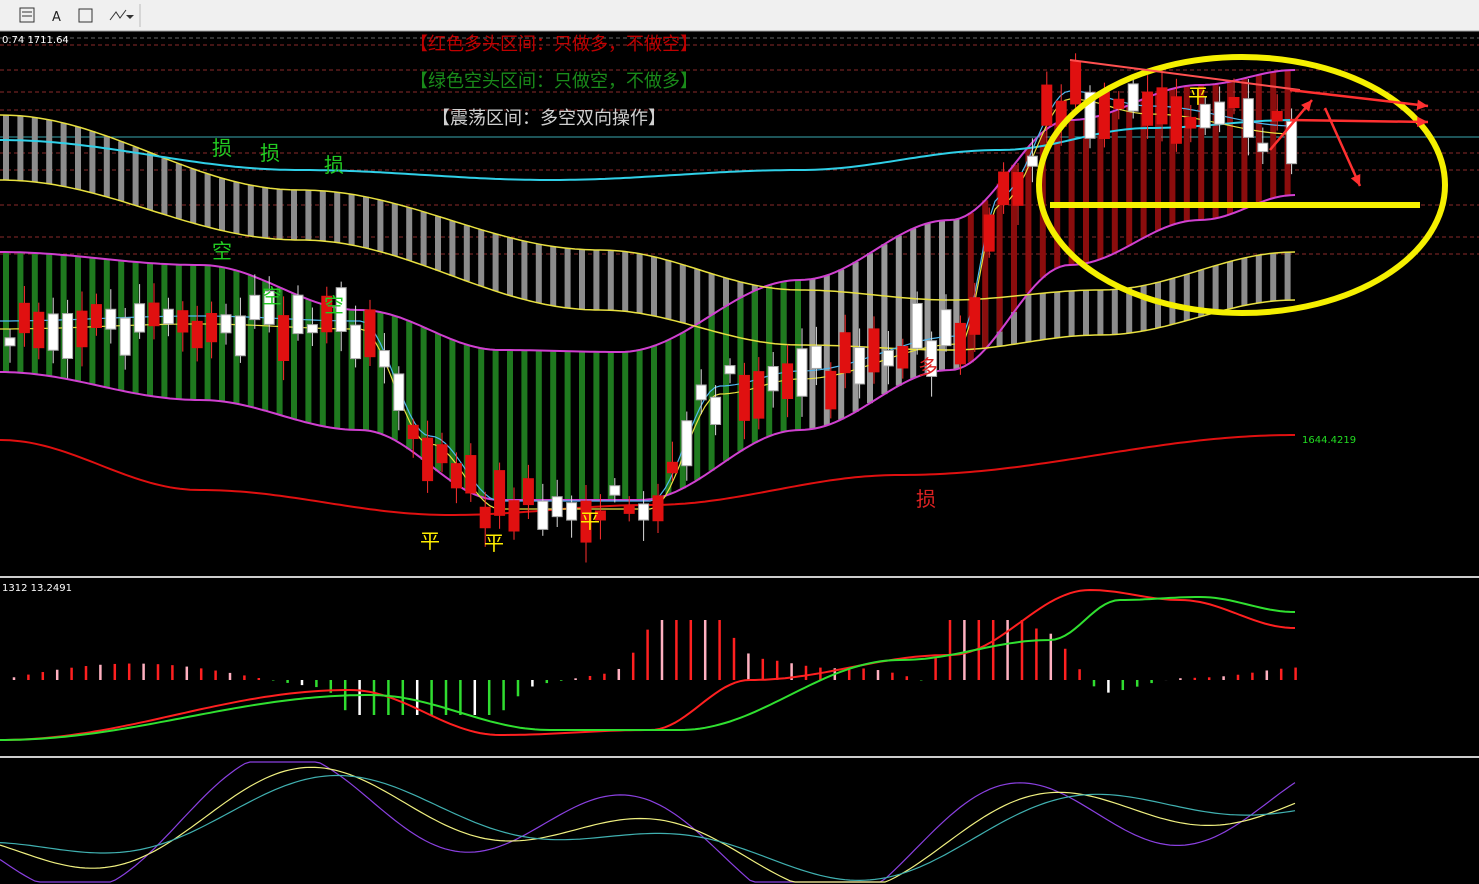 The width and height of the screenshot is (1479, 884). I want to click on highlight-ellipse, so click(1242, 185).